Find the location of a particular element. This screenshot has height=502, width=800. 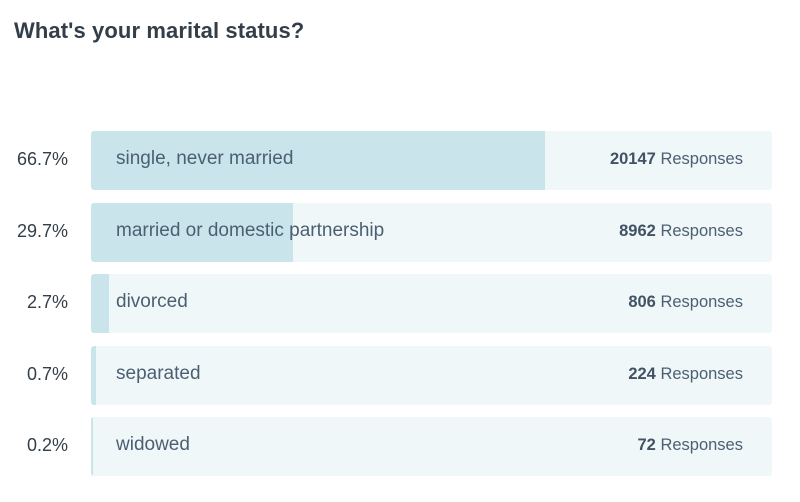

option-label: separated is located at coordinates (158, 373).